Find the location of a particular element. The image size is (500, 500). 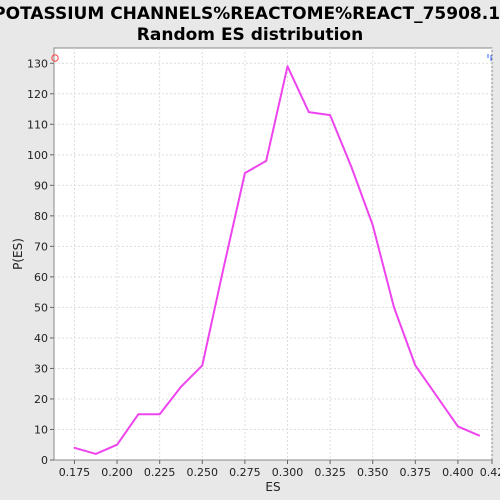

y-tick-label: 20 is located at coordinates (41, 399).